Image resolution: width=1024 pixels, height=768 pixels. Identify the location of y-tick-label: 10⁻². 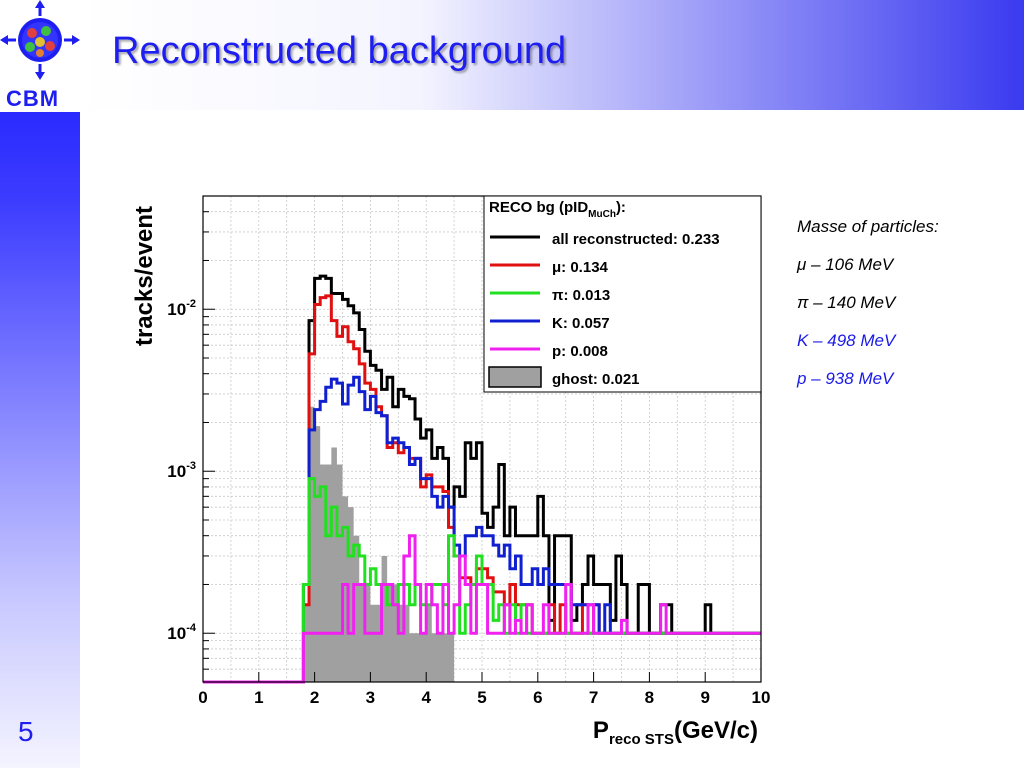
(181, 308).